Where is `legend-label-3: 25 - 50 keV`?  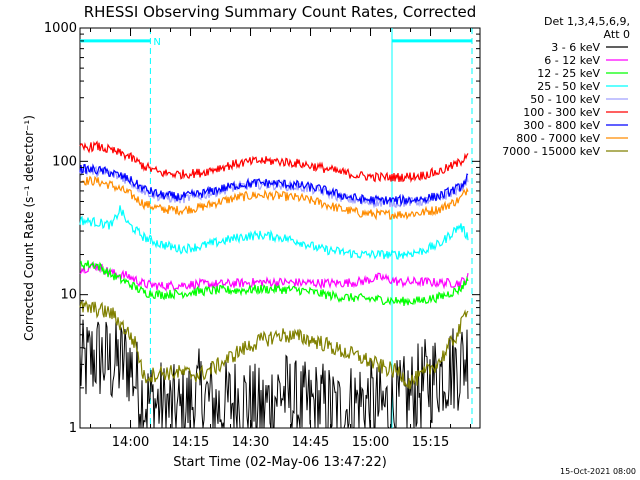
legend-label-3: 25 - 50 keV is located at coordinates (568, 86).